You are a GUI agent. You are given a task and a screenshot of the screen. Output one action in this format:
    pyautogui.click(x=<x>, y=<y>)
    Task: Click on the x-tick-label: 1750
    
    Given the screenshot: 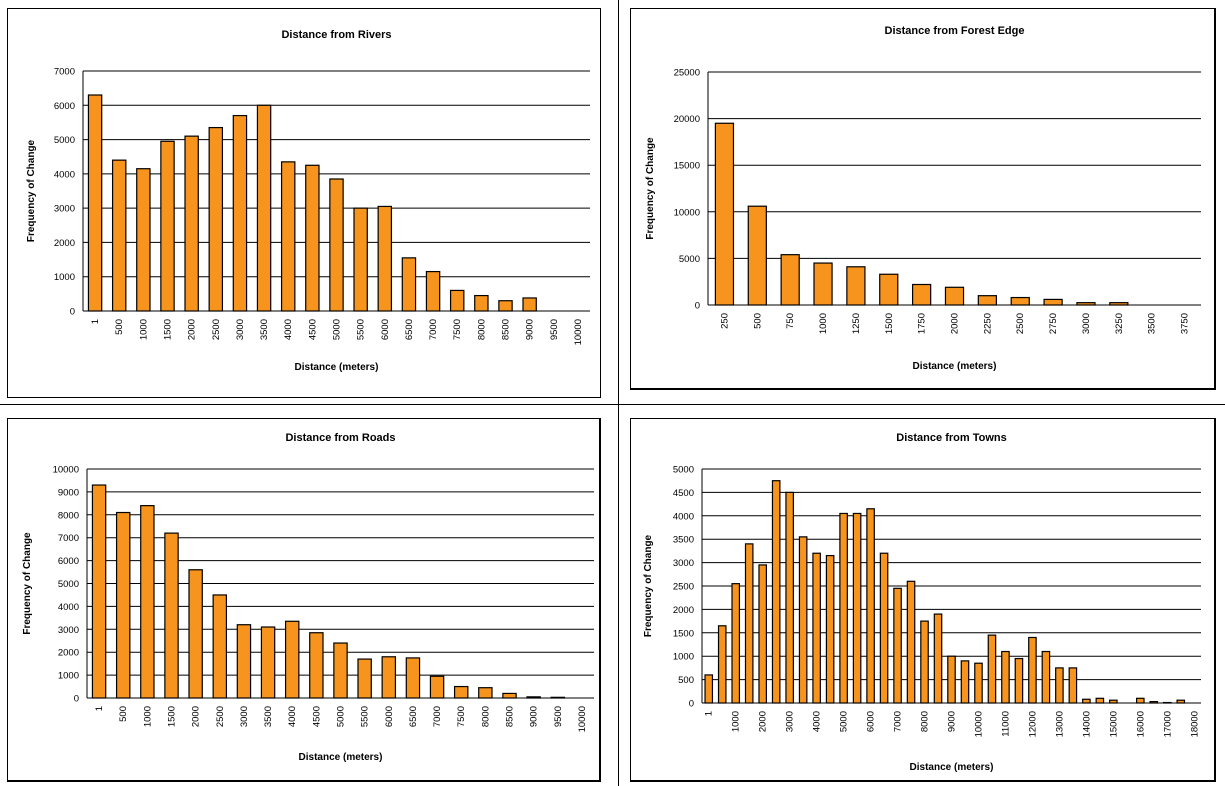 What is the action you would take?
    pyautogui.click(x=922, y=323)
    